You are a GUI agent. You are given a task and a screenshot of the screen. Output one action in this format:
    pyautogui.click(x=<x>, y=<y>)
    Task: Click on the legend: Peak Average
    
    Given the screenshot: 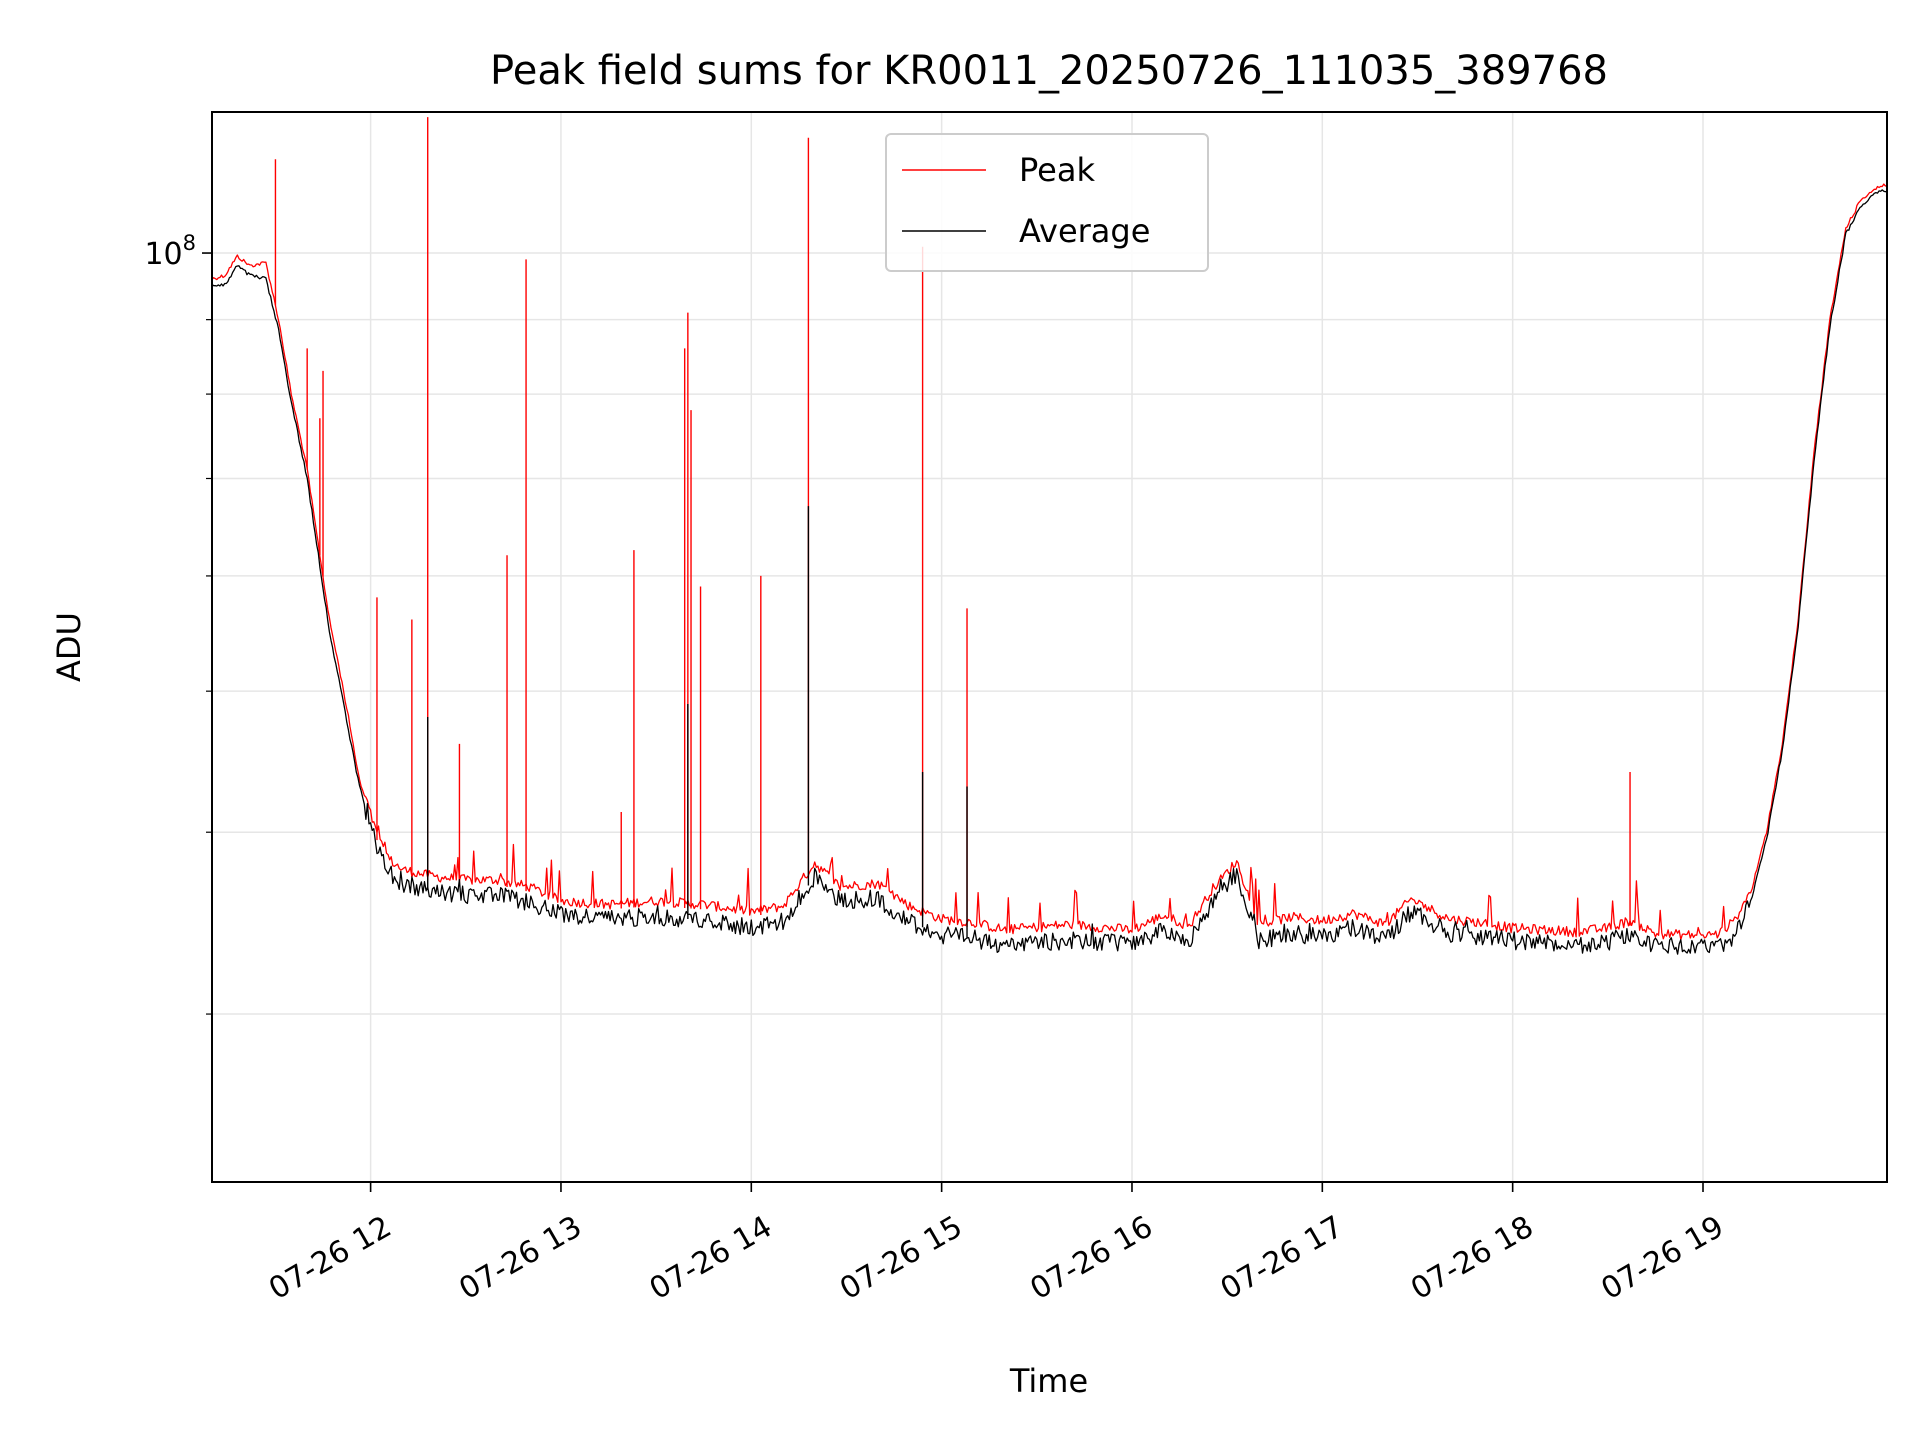 What is the action you would take?
    pyautogui.click(x=1047, y=202)
    